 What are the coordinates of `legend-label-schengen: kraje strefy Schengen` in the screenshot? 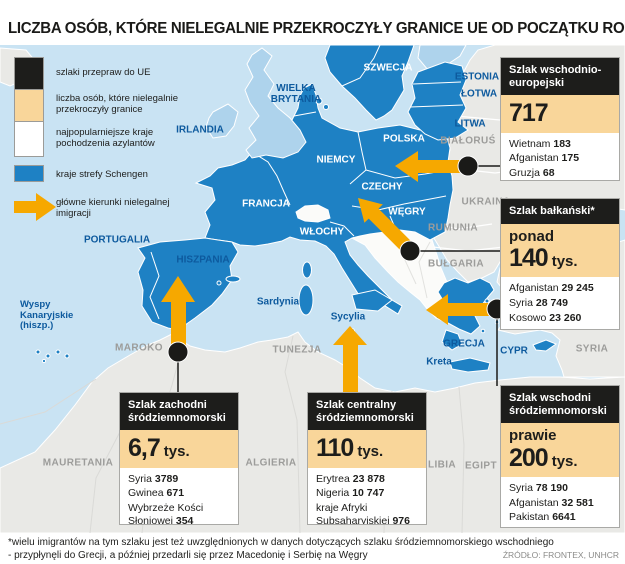 It's located at (102, 174).